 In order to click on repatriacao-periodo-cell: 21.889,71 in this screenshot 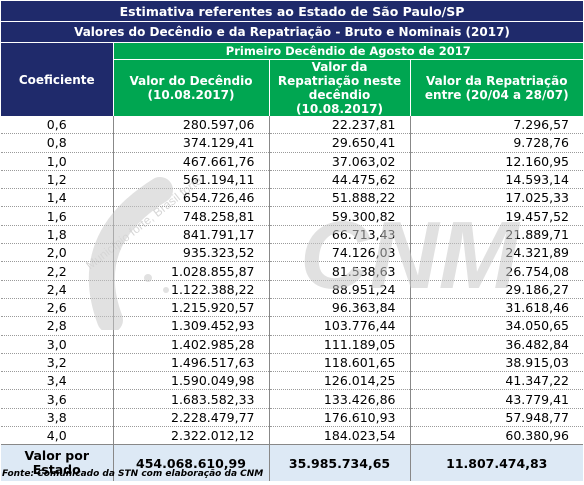, I will do `click(496, 235)`.